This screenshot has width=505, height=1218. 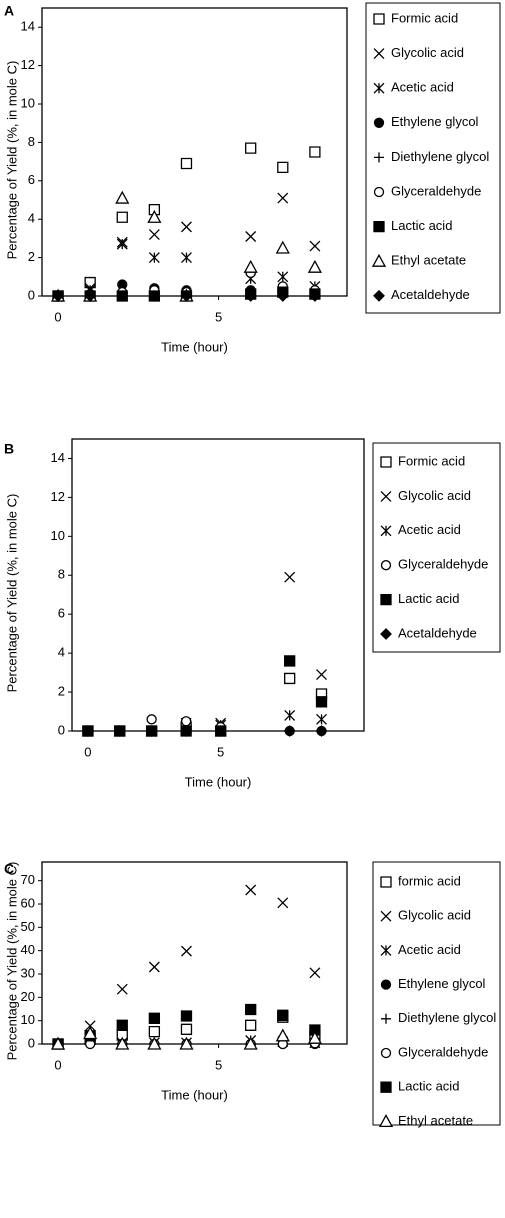 What do you see at coordinates (28, 972) in the screenshot?
I see `y-tick-label: 30` at bounding box center [28, 972].